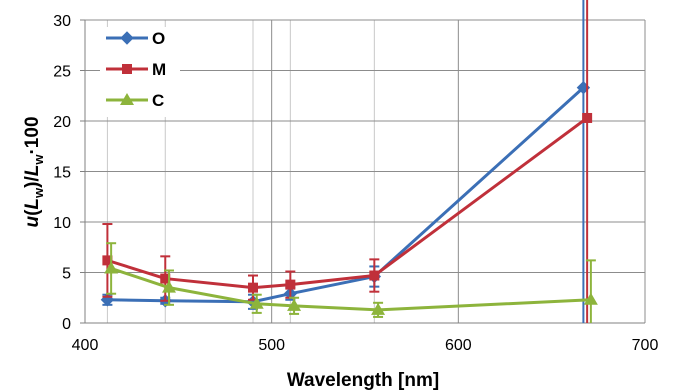 The image size is (673, 392). Describe the element at coordinates (62, 72) in the screenshot. I see `y-tick-label: 25` at that location.